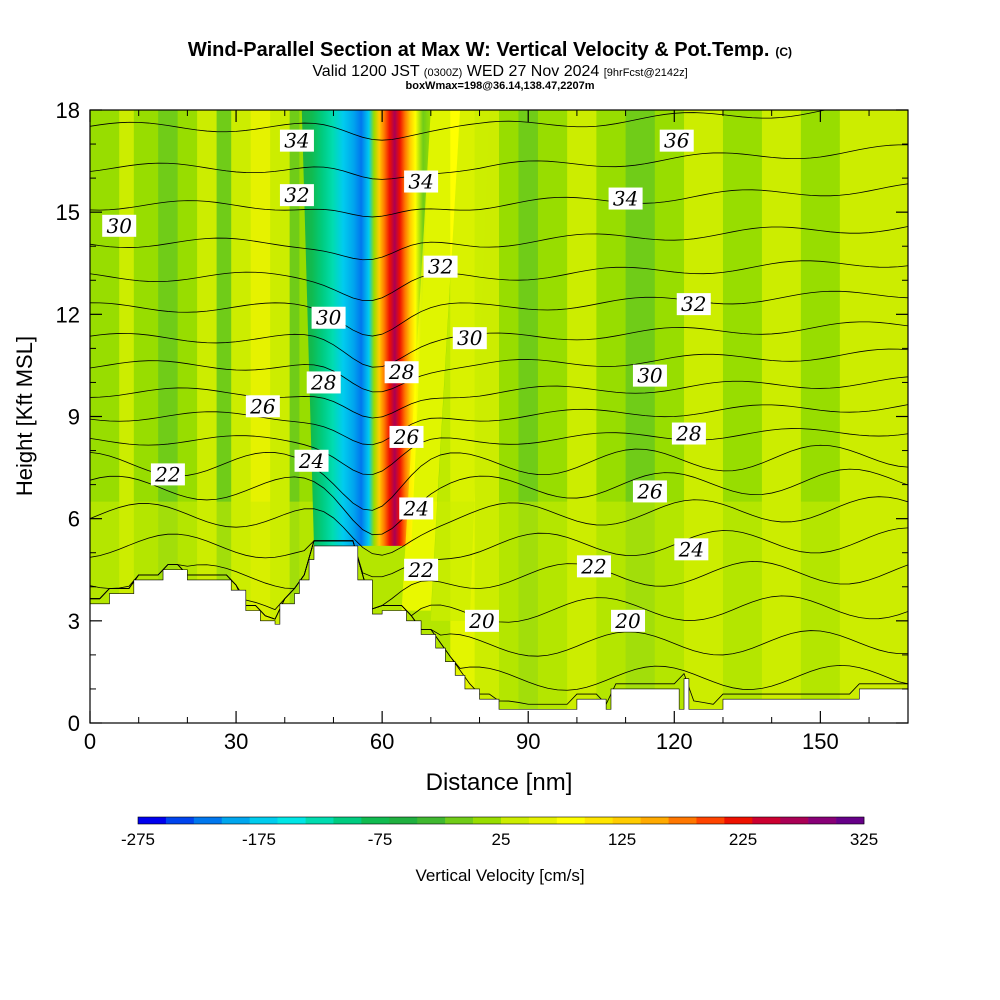  What do you see at coordinates (68, 314) in the screenshot?
I see `y-tick-label: 12` at bounding box center [68, 314].